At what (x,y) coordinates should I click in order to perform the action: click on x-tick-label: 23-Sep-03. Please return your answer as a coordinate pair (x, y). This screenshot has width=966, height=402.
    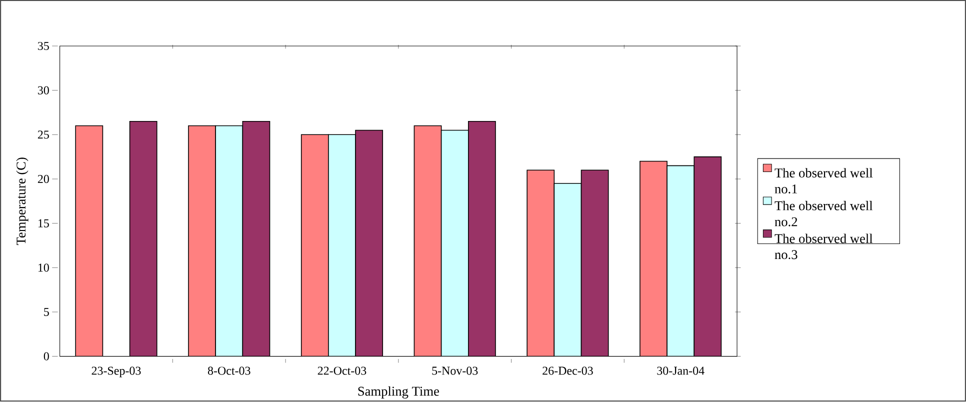
    Looking at the image, I should click on (116, 372).